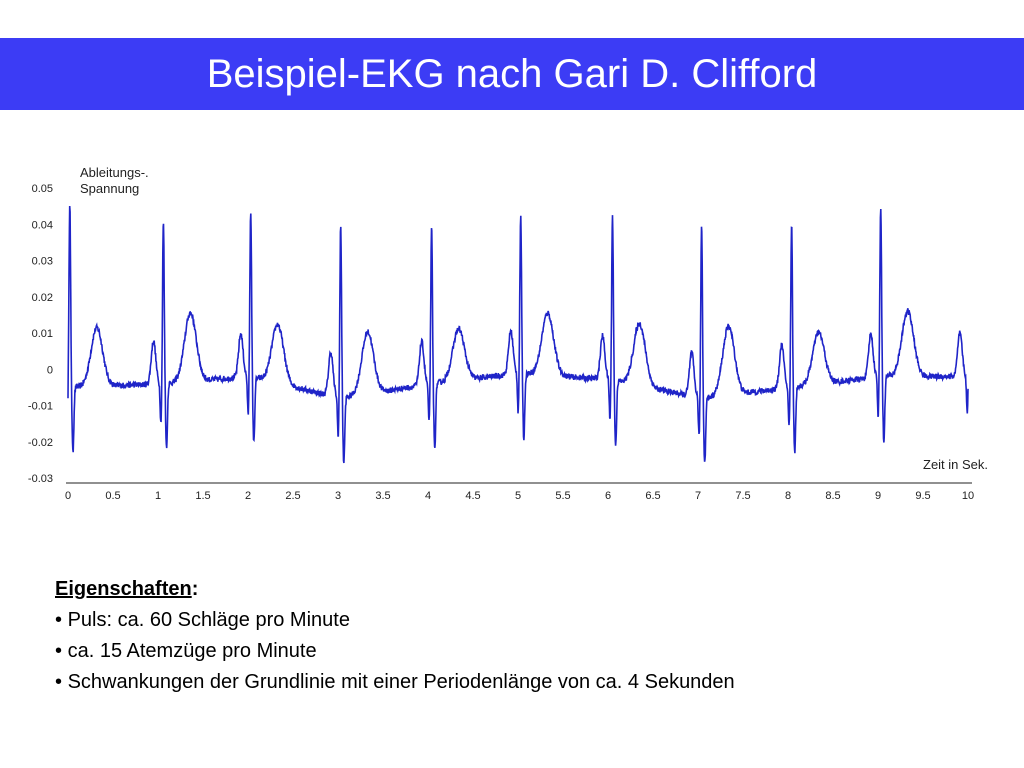  What do you see at coordinates (652, 496) in the screenshot?
I see `x-tick-label: 6.5` at bounding box center [652, 496].